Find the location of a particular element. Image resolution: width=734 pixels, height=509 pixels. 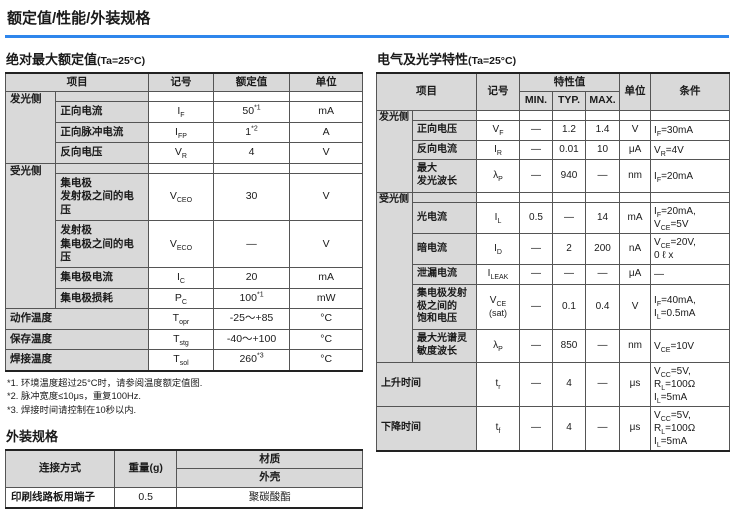

item-label-cell: 正向电压 is located at coordinates (444, 130).